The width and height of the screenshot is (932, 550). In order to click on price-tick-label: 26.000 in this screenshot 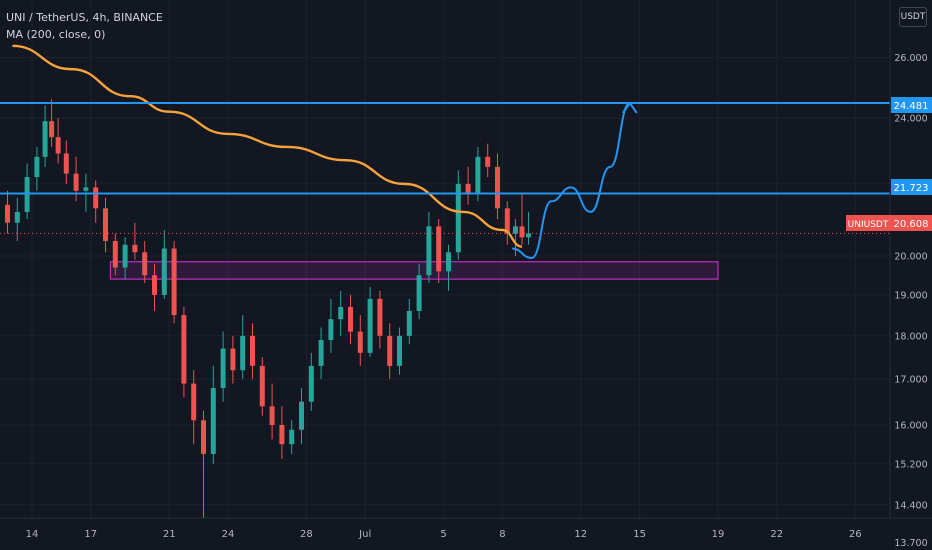, I will do `click(910, 58)`.